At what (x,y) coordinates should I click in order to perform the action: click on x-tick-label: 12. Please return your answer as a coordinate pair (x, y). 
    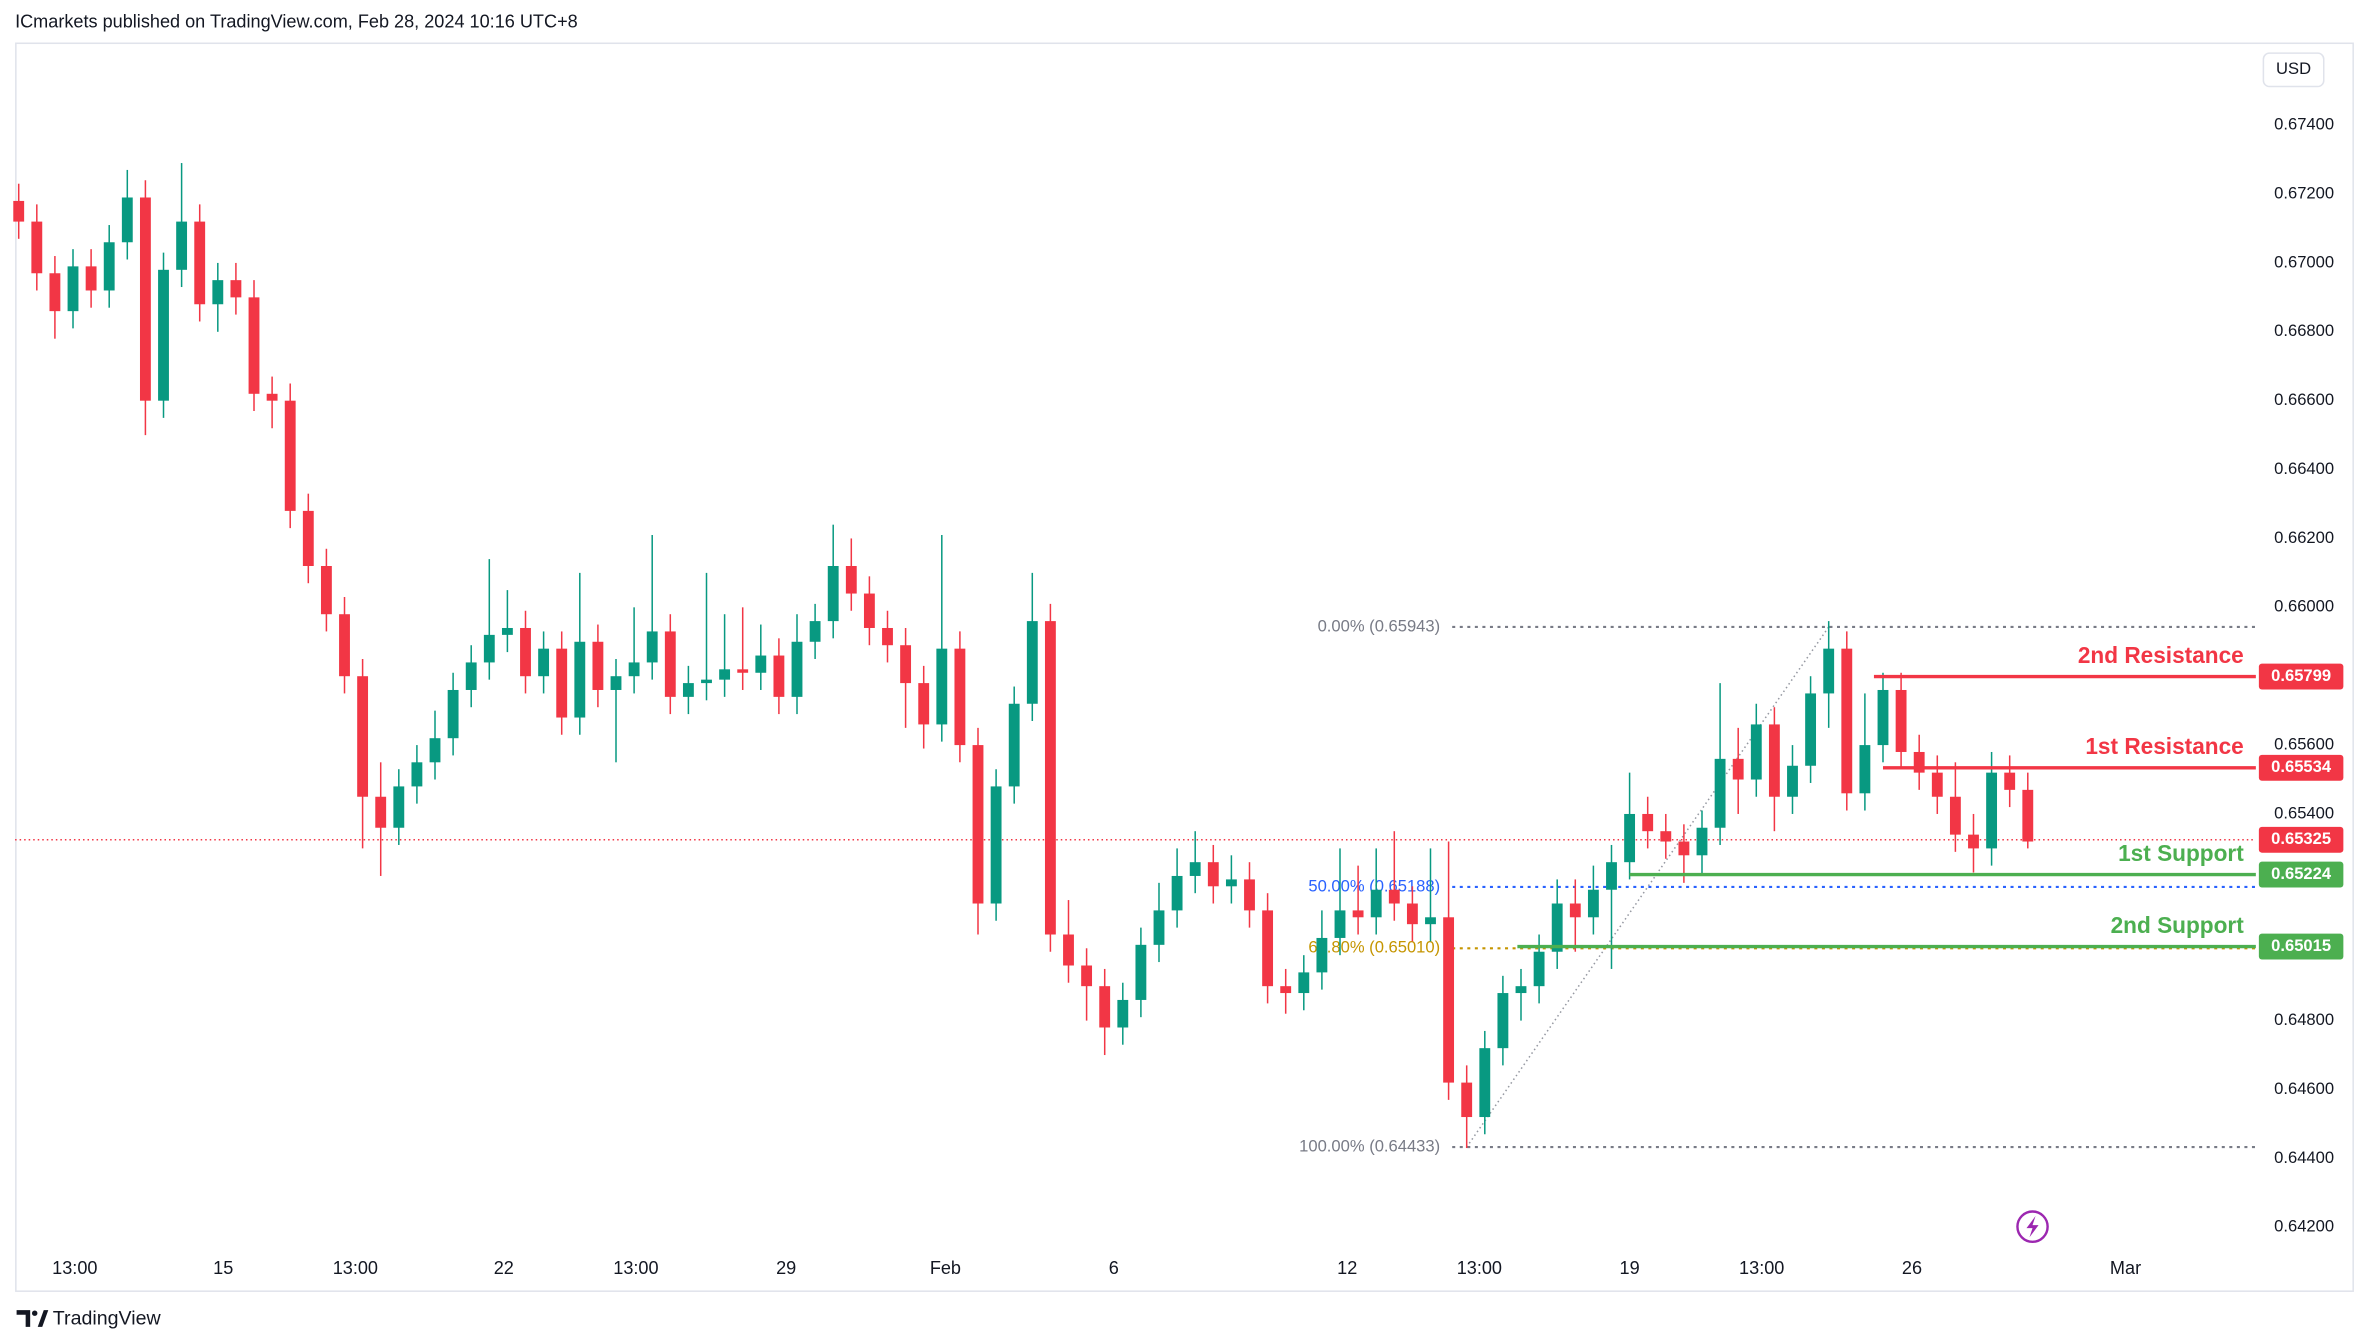
    Looking at the image, I should click on (1347, 1268).